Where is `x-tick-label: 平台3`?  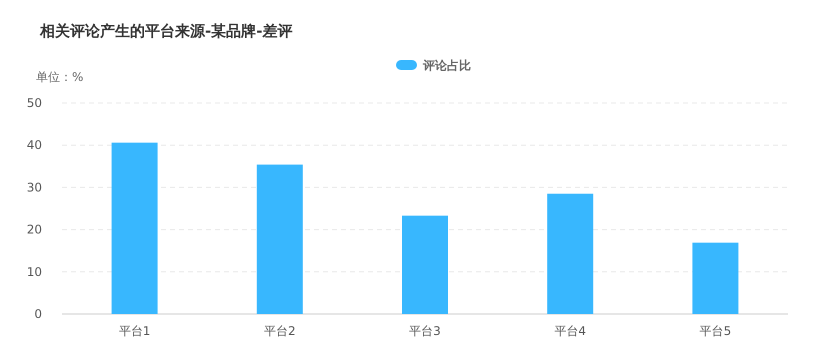
x-tick-label: 平台3 is located at coordinates (425, 331).